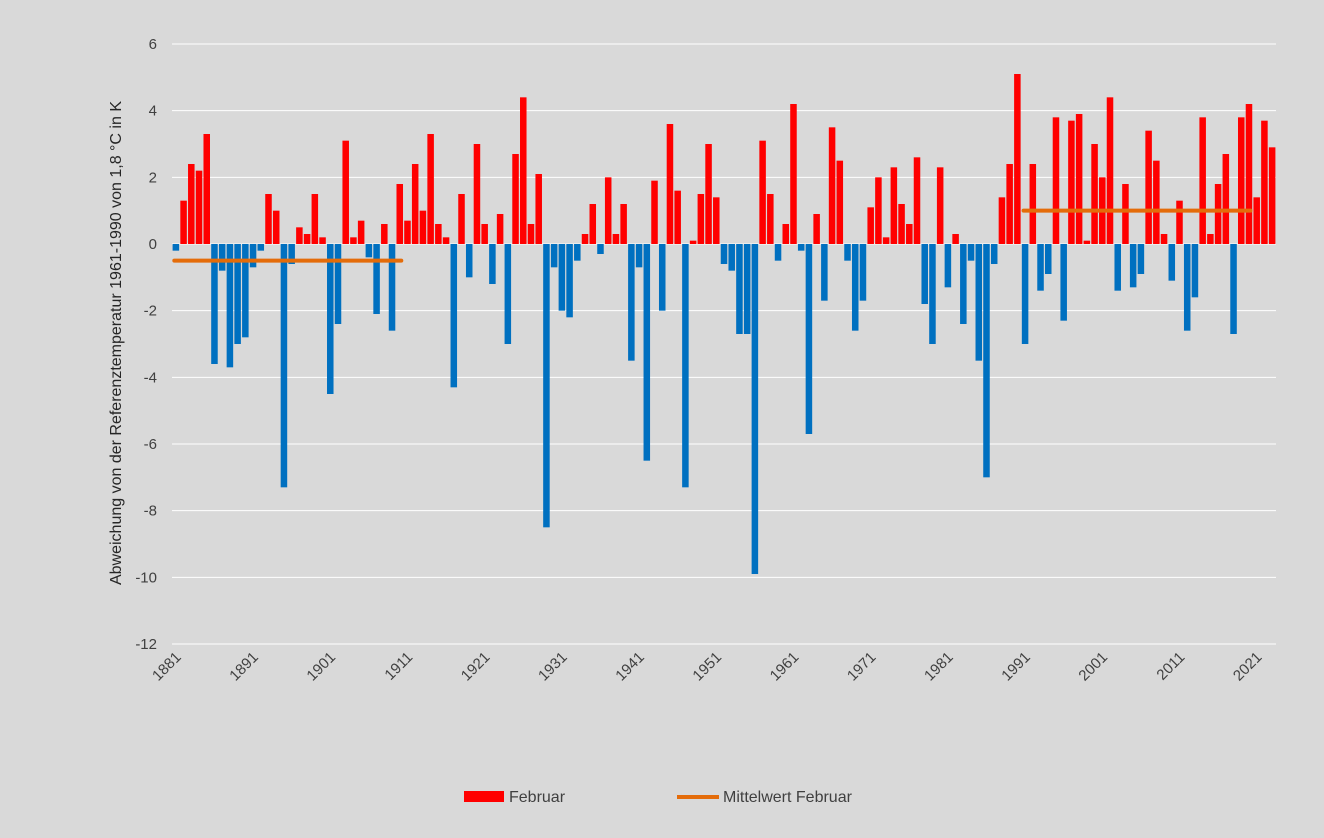 The height and width of the screenshot is (838, 1324). I want to click on bar-2005, so click(1133, 266).